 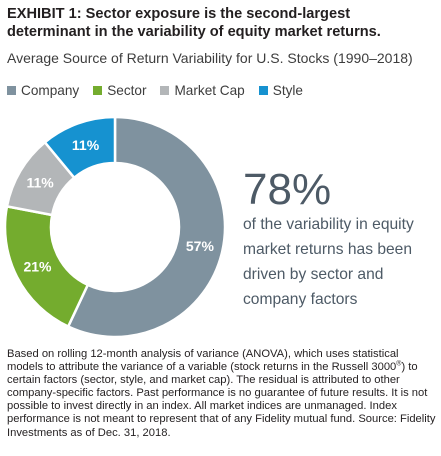 What do you see at coordinates (209, 90) in the screenshot?
I see `legend-label-market-cap: Market Cap` at bounding box center [209, 90].